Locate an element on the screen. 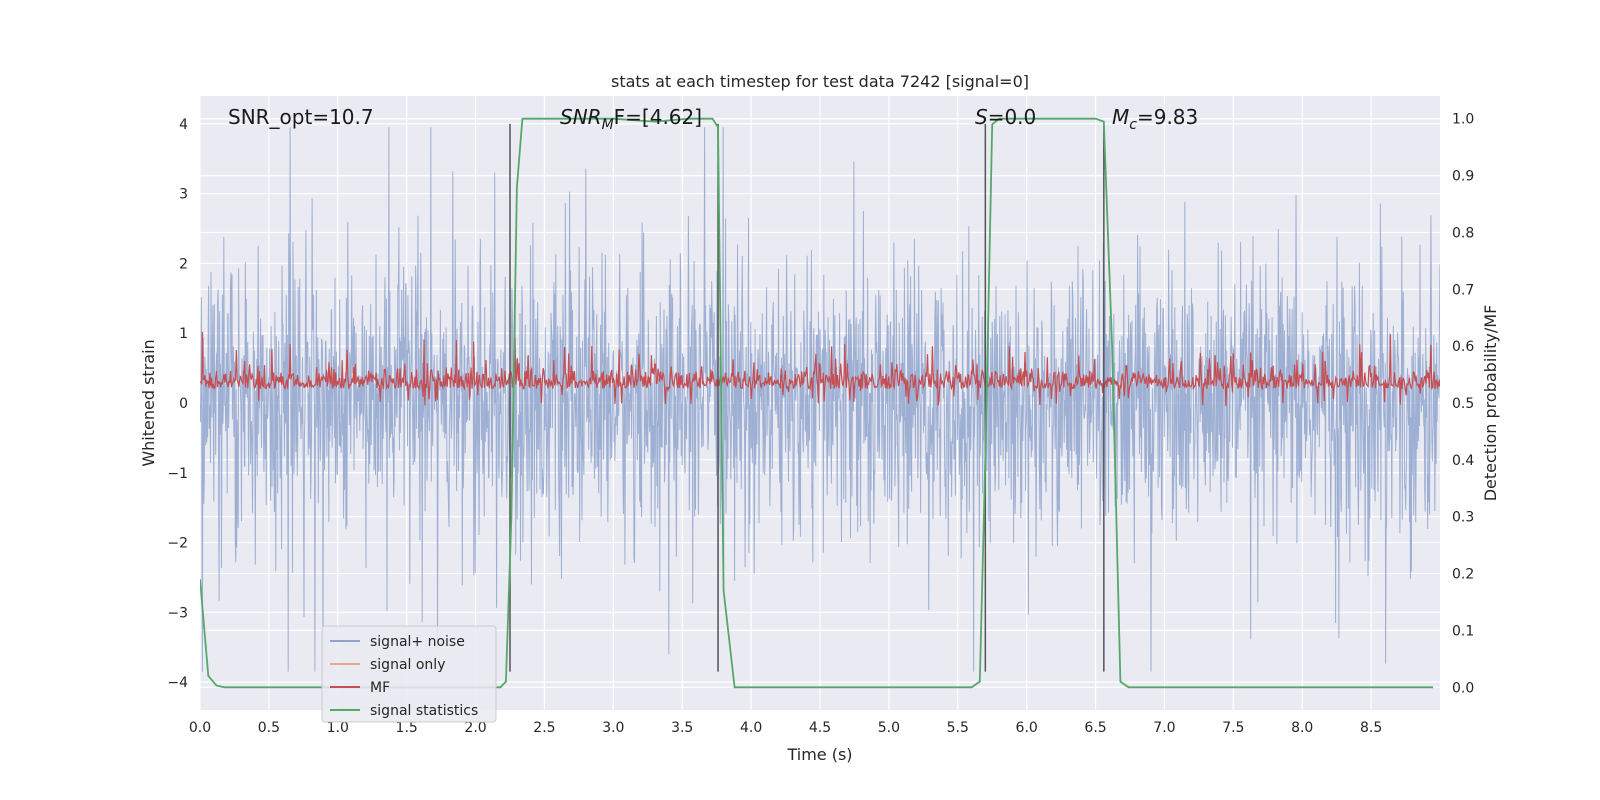 Image resolution: width=1600 pixels, height=800 pixels. y-right-tick-label: 0.9 is located at coordinates (1463, 177).